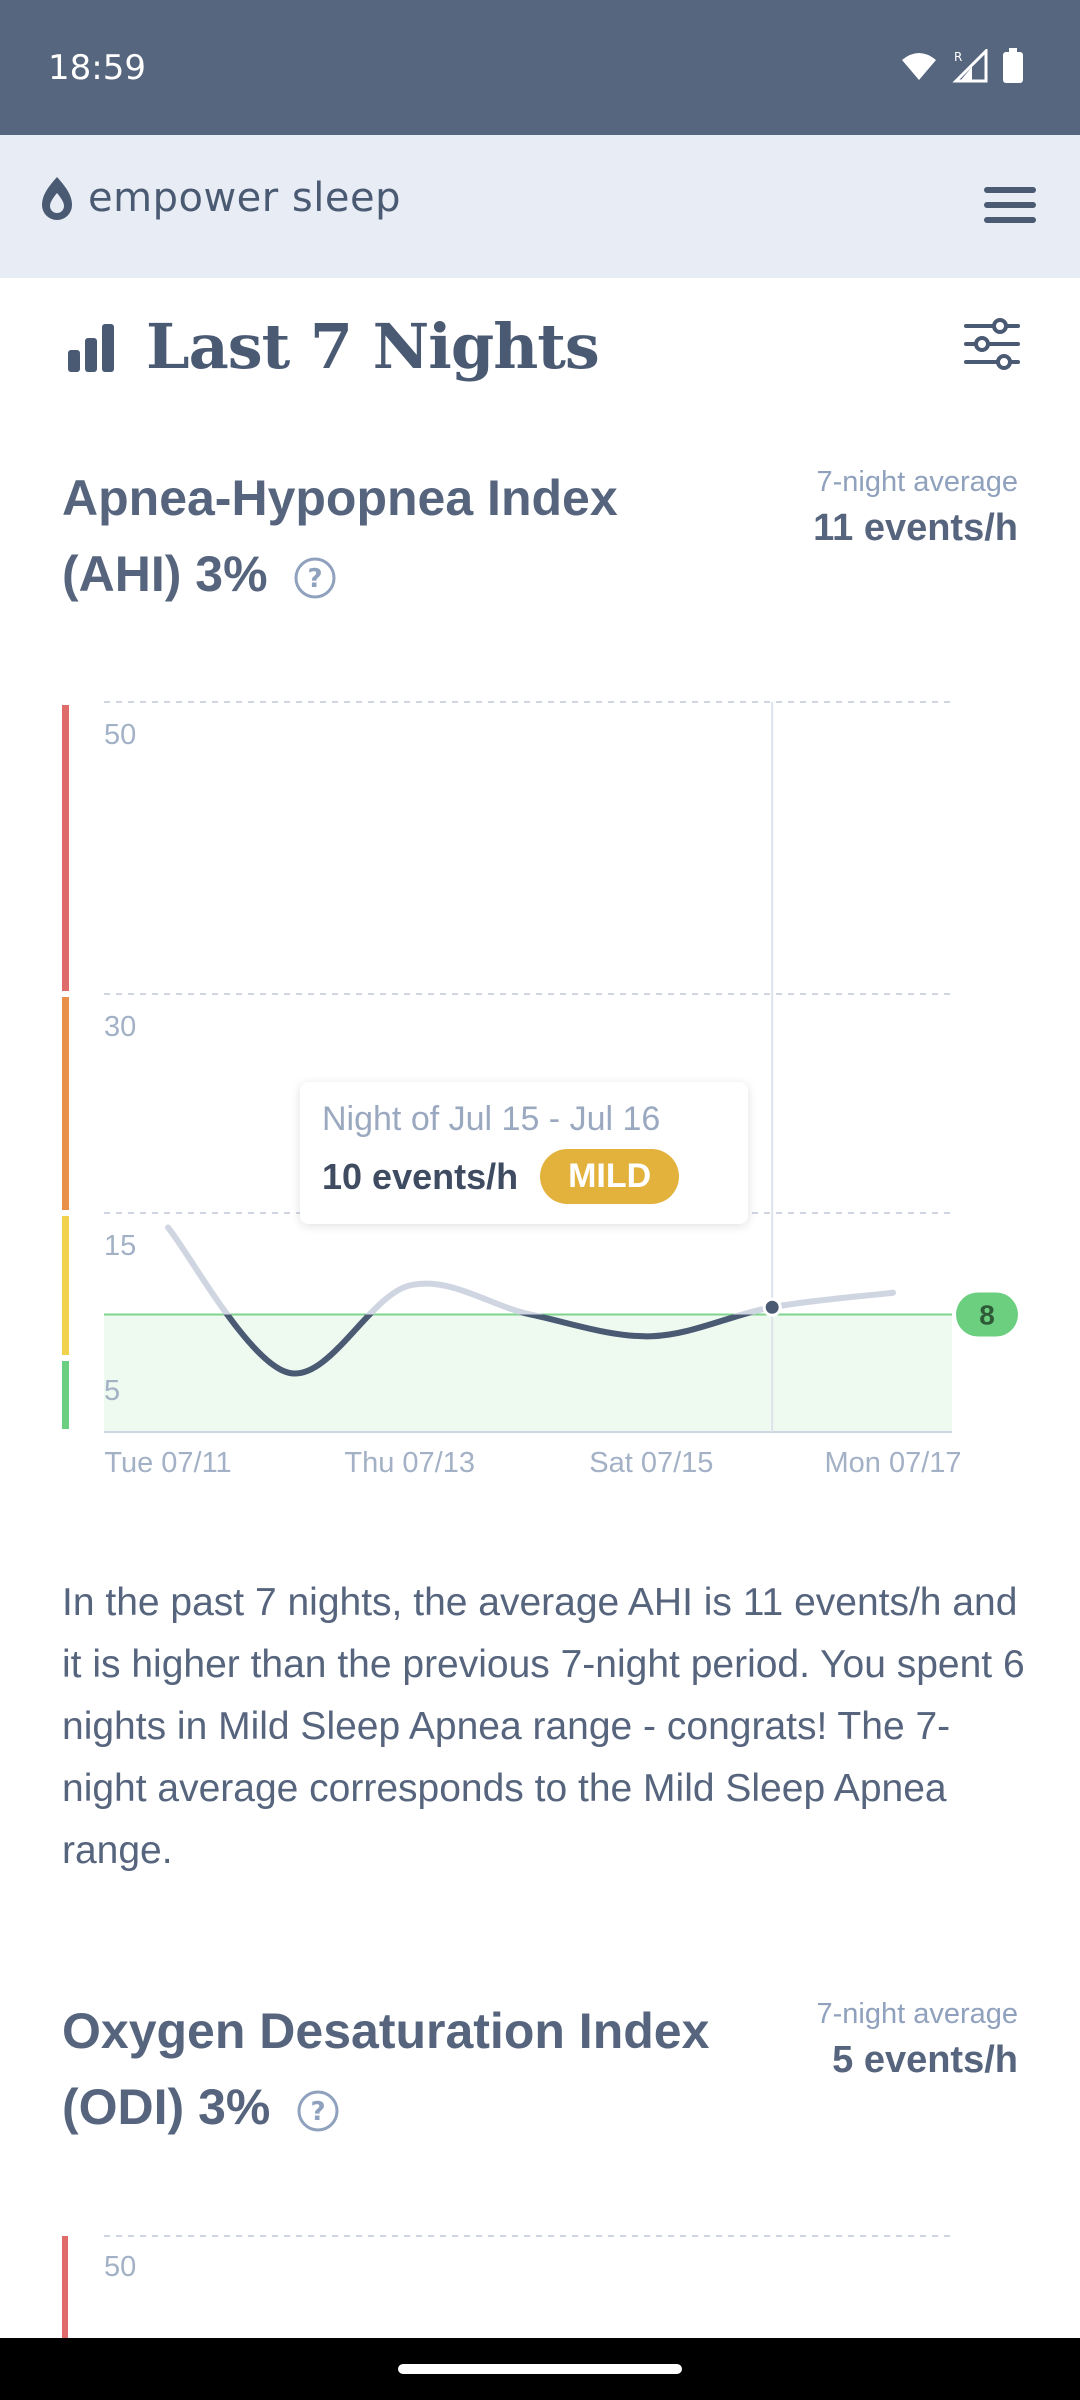 Image resolution: width=1080 pixels, height=2400 pixels. I want to click on ahi-average-value: 11 events/h, so click(915, 528).